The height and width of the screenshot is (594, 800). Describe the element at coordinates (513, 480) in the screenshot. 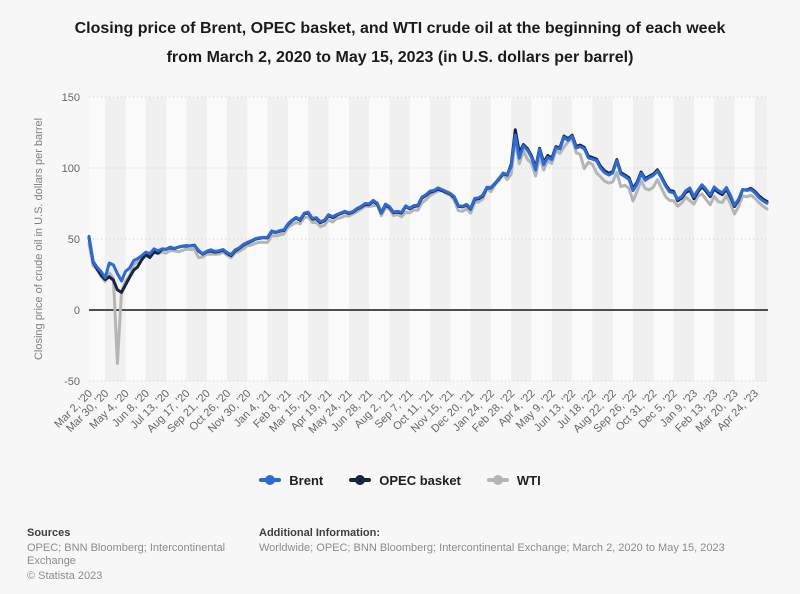

I see `legend-item-wti: WTI` at that location.